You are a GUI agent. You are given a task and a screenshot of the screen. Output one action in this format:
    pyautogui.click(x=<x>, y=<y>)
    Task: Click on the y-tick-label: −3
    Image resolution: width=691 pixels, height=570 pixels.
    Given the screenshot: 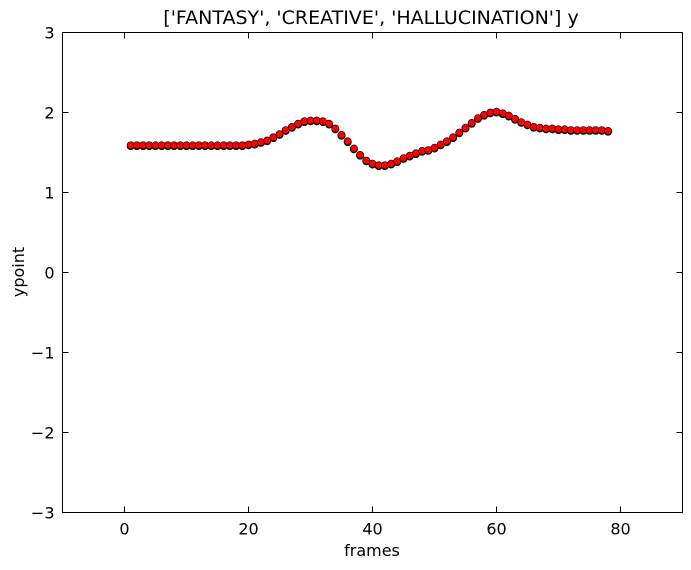 What is the action you would take?
    pyautogui.click(x=43, y=513)
    